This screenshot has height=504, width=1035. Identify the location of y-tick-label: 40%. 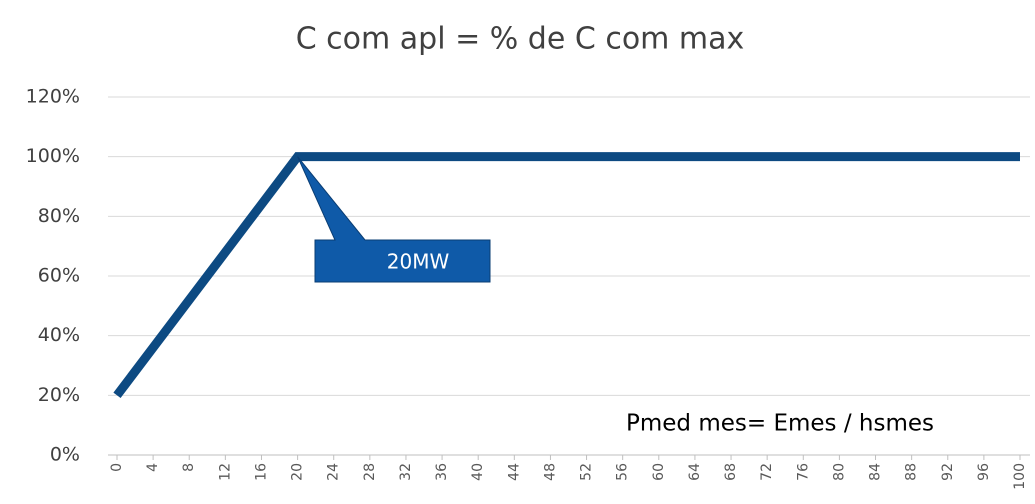
(59, 335).